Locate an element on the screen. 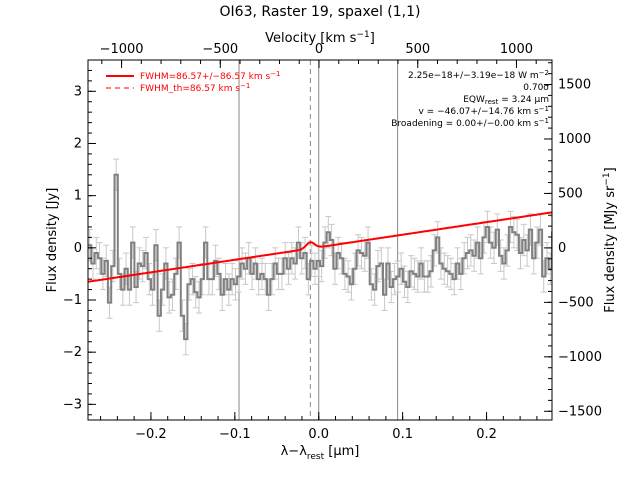  xtick-label-4: 0.2 is located at coordinates (486, 434).